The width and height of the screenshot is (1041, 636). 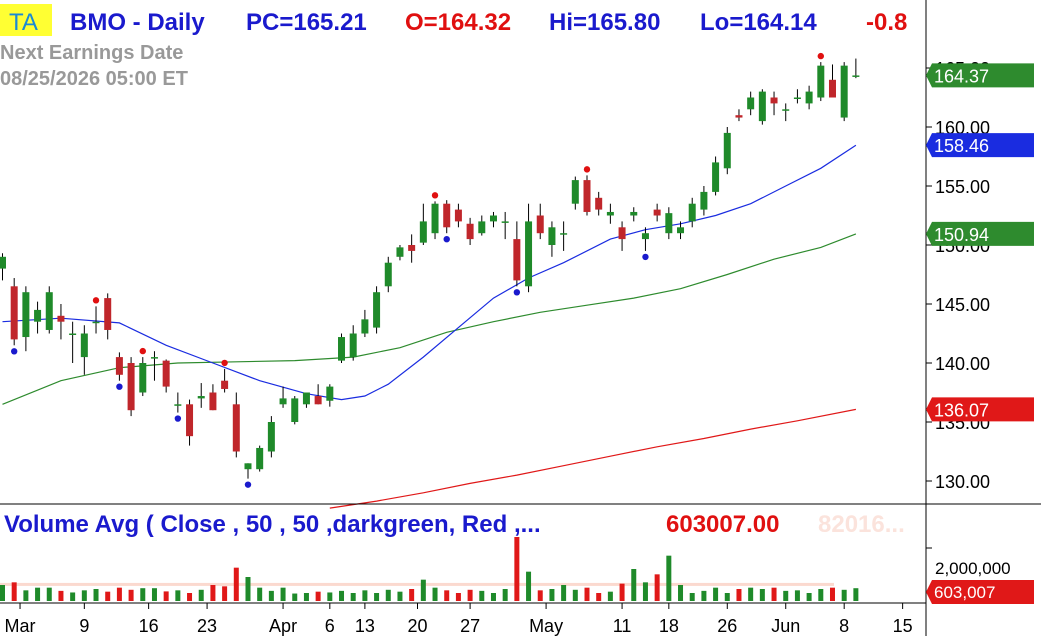 I want to click on price-tag-label: 150.94, so click(x=961, y=235).